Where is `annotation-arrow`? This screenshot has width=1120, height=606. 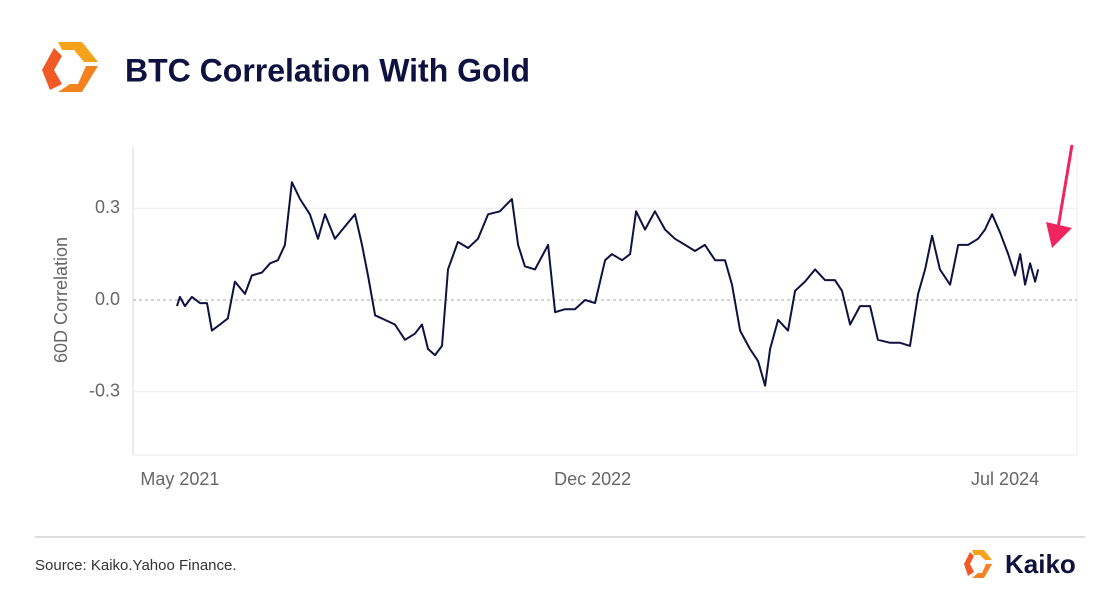
annotation-arrow is located at coordinates (1060, 196).